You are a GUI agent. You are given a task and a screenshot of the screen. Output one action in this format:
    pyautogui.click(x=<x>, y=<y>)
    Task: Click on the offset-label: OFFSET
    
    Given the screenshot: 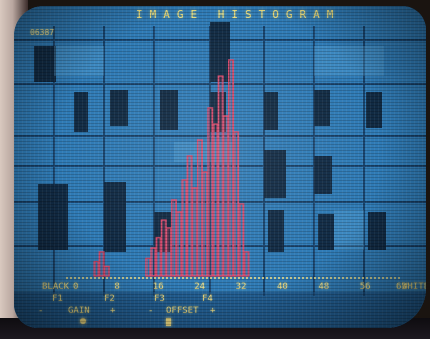 What is the action you would take?
    pyautogui.click(x=182, y=311)
    